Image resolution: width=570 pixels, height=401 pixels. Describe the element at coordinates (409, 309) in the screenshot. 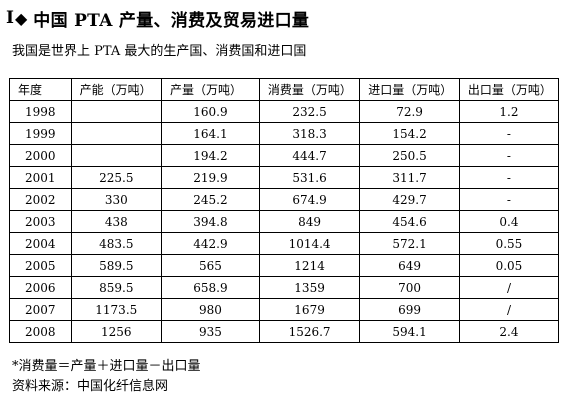

I see `cell-import: 699` at that location.